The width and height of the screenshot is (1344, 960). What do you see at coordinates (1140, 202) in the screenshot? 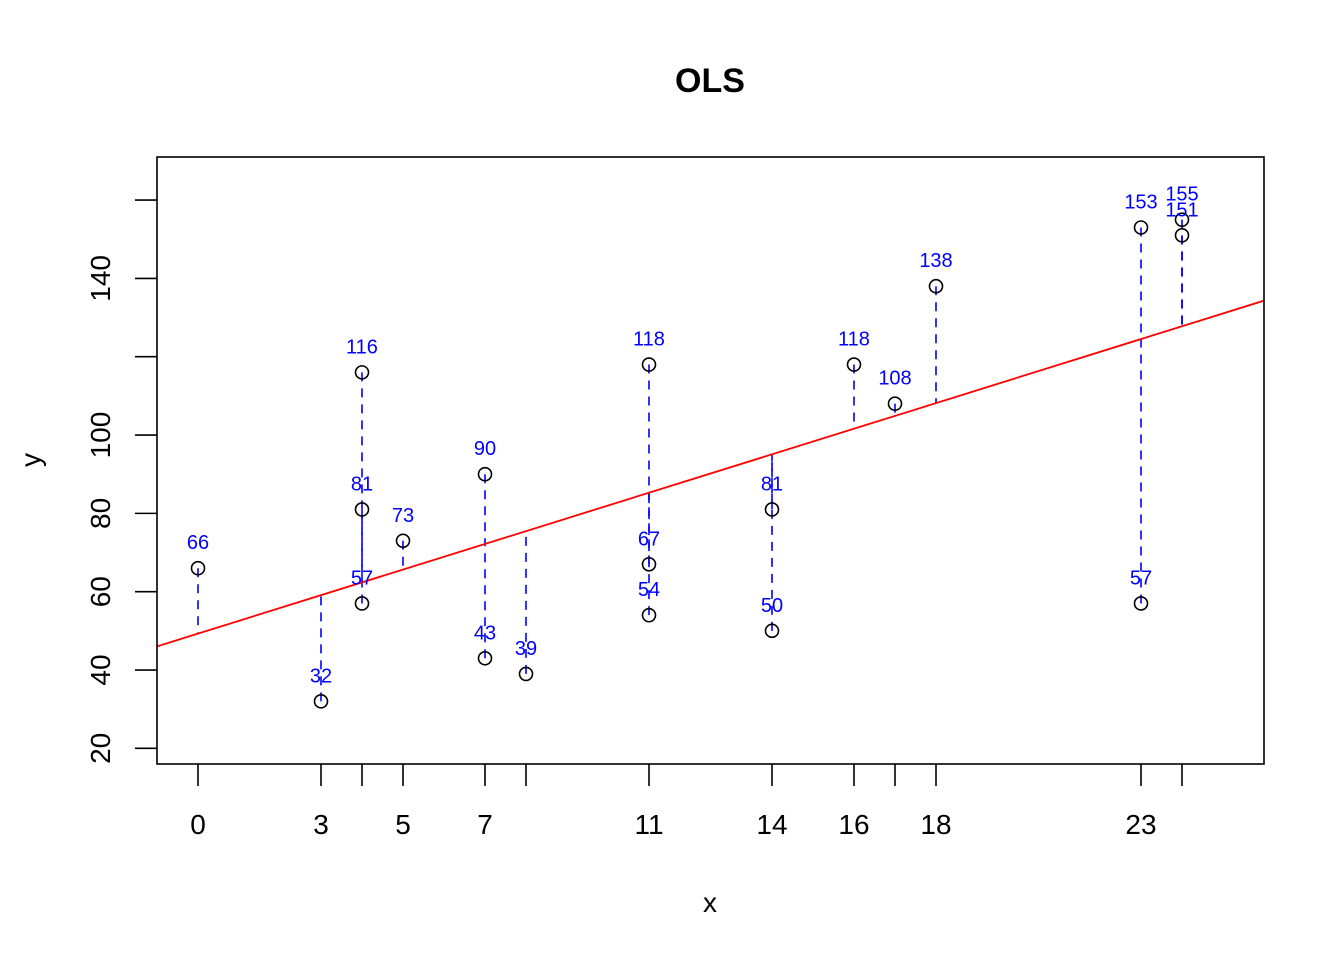
I see `data-label: 153` at bounding box center [1140, 202].